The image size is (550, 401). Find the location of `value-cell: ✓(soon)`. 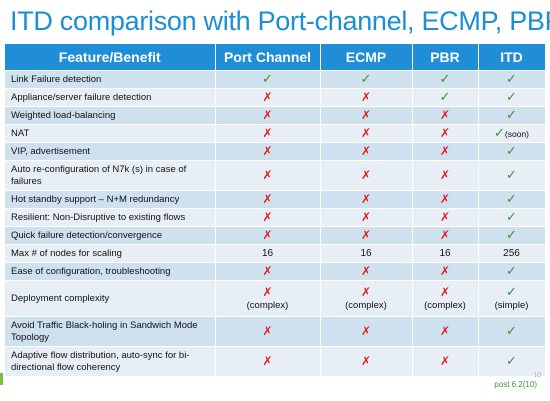

value-cell: ✓(soon) is located at coordinates (512, 133).